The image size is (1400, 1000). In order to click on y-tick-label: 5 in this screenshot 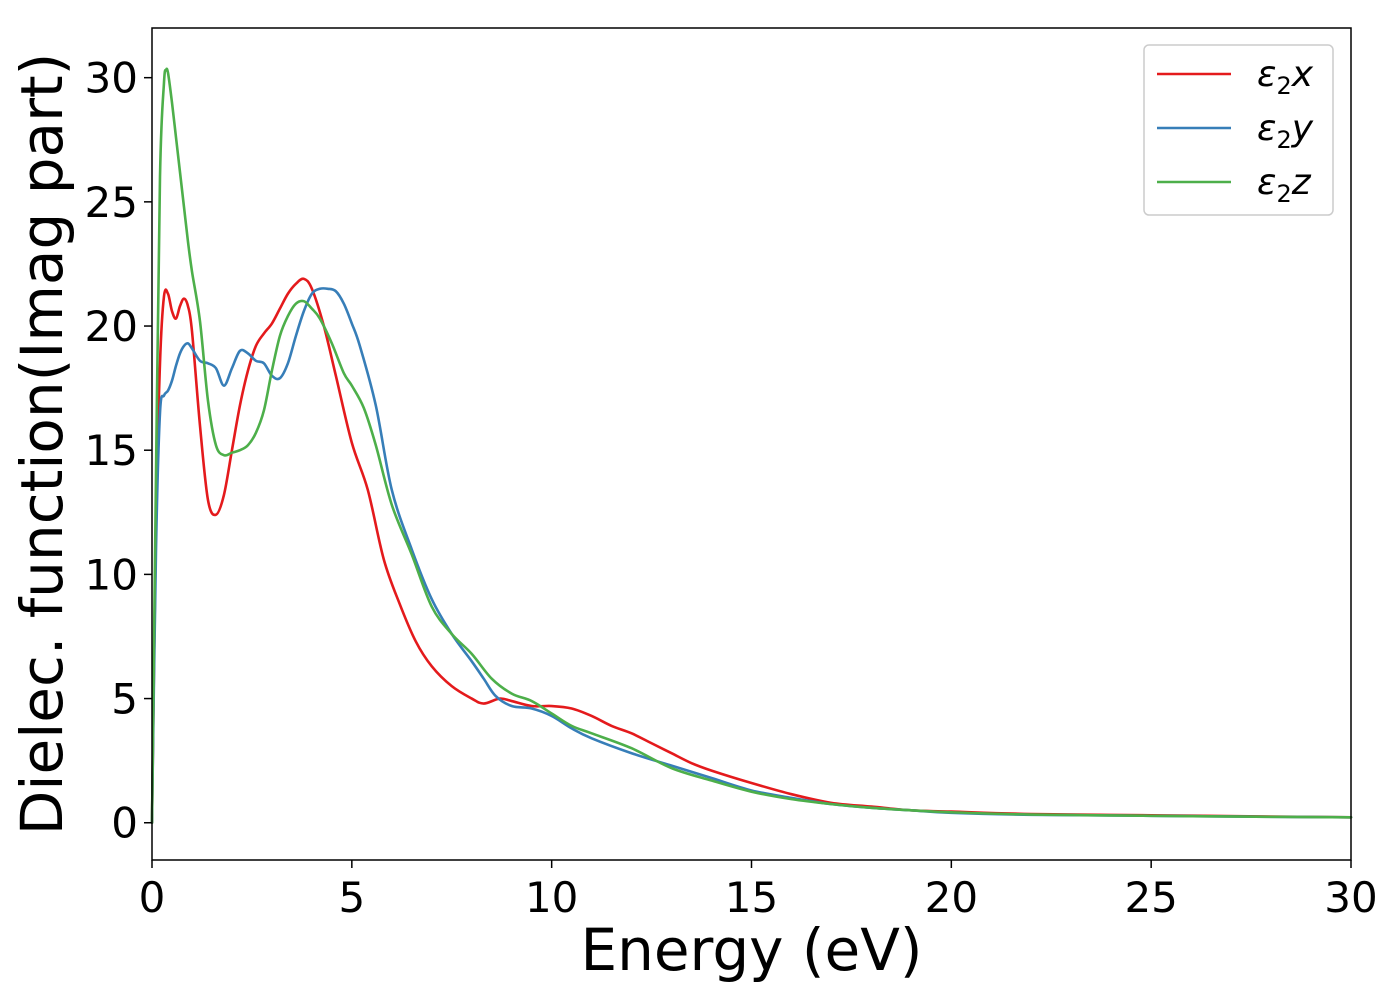, I will do `click(124, 699)`.